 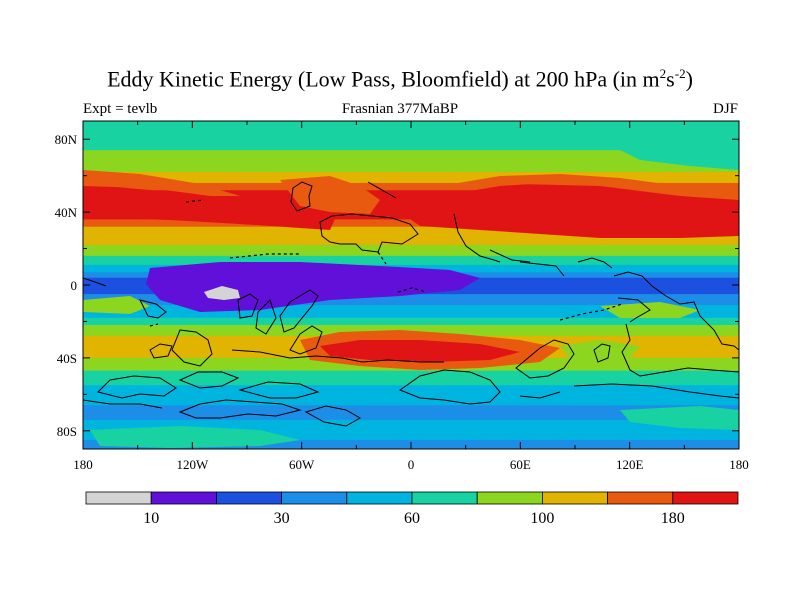 What do you see at coordinates (412, 518) in the screenshot?
I see `colorbar-label: 60` at bounding box center [412, 518].